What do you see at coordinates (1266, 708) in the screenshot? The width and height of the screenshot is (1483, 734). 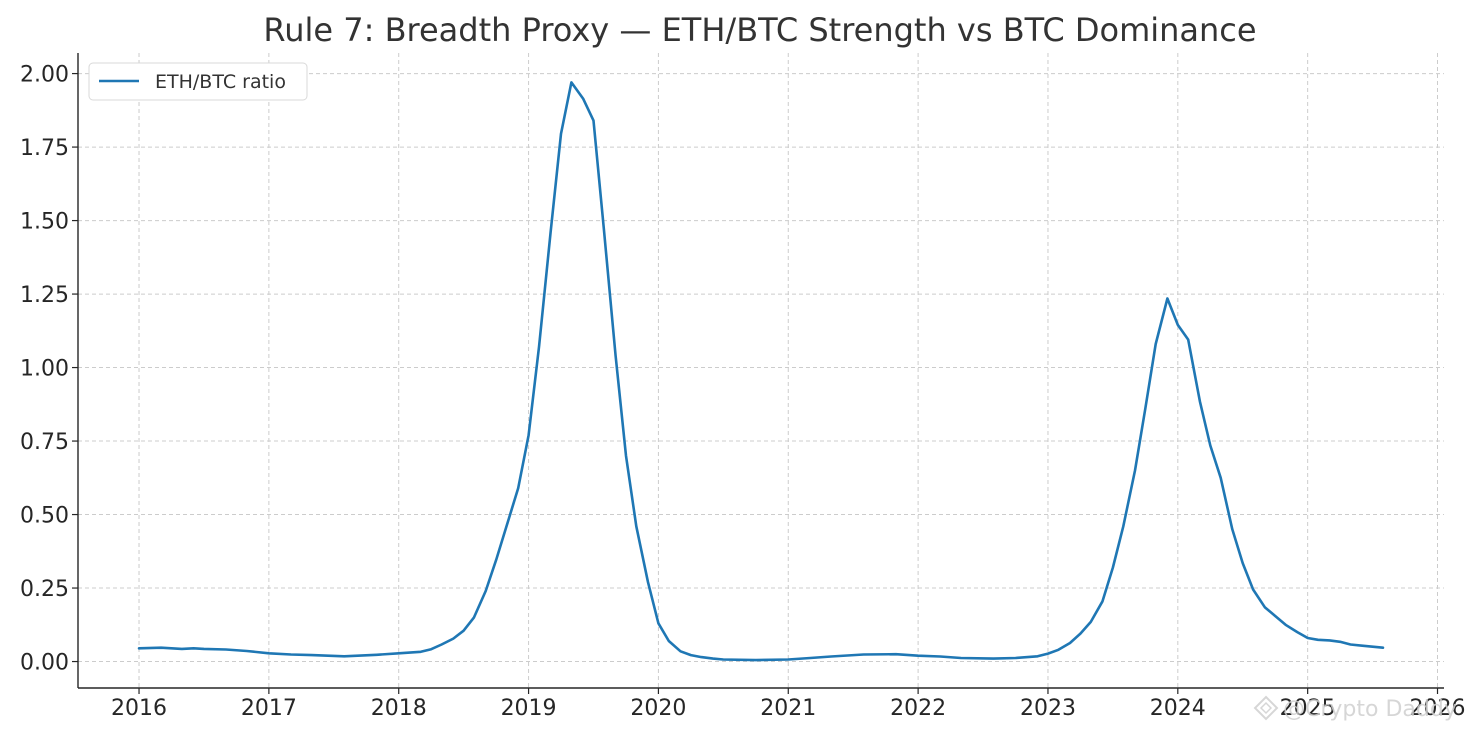 I see `diamond-logo-icon` at bounding box center [1266, 708].